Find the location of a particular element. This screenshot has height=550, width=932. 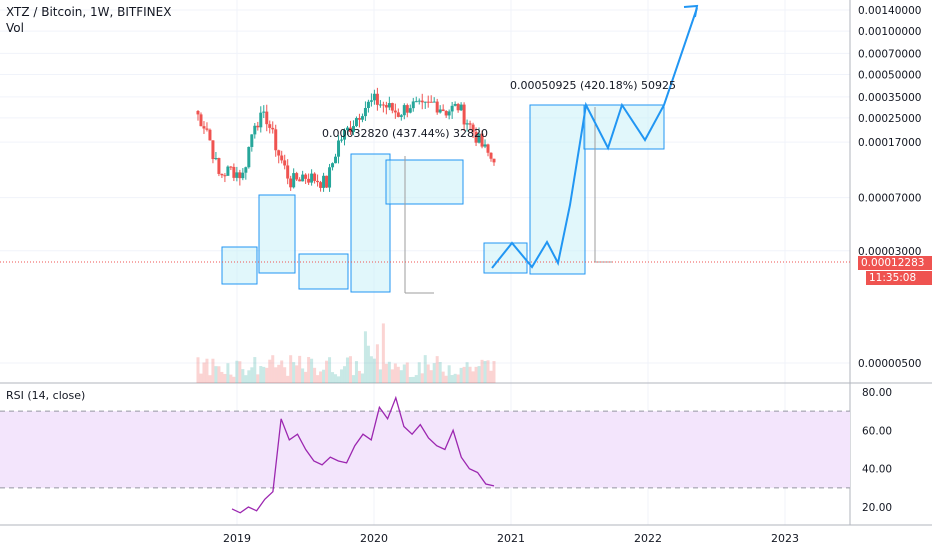

rsi-band is located at coordinates (425, 449).